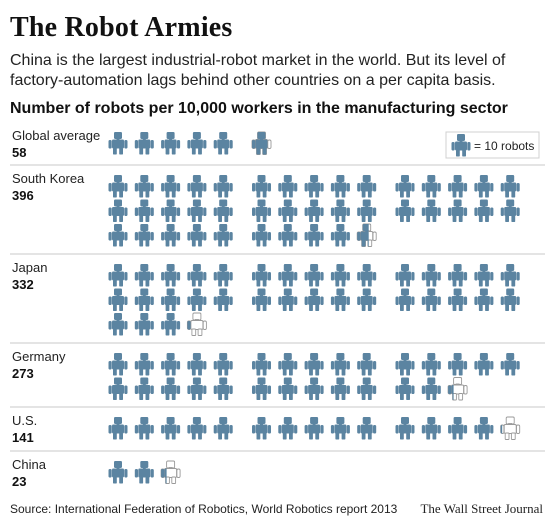 The height and width of the screenshot is (529, 555). I want to click on legend-label: = 10 robots, so click(504, 146).